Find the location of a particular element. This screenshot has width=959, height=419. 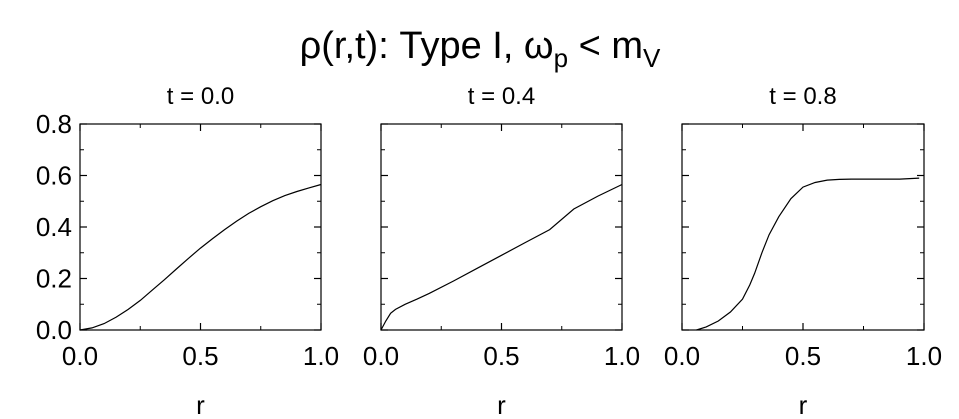

panel-title: t = 0.8 is located at coordinates (802, 96).